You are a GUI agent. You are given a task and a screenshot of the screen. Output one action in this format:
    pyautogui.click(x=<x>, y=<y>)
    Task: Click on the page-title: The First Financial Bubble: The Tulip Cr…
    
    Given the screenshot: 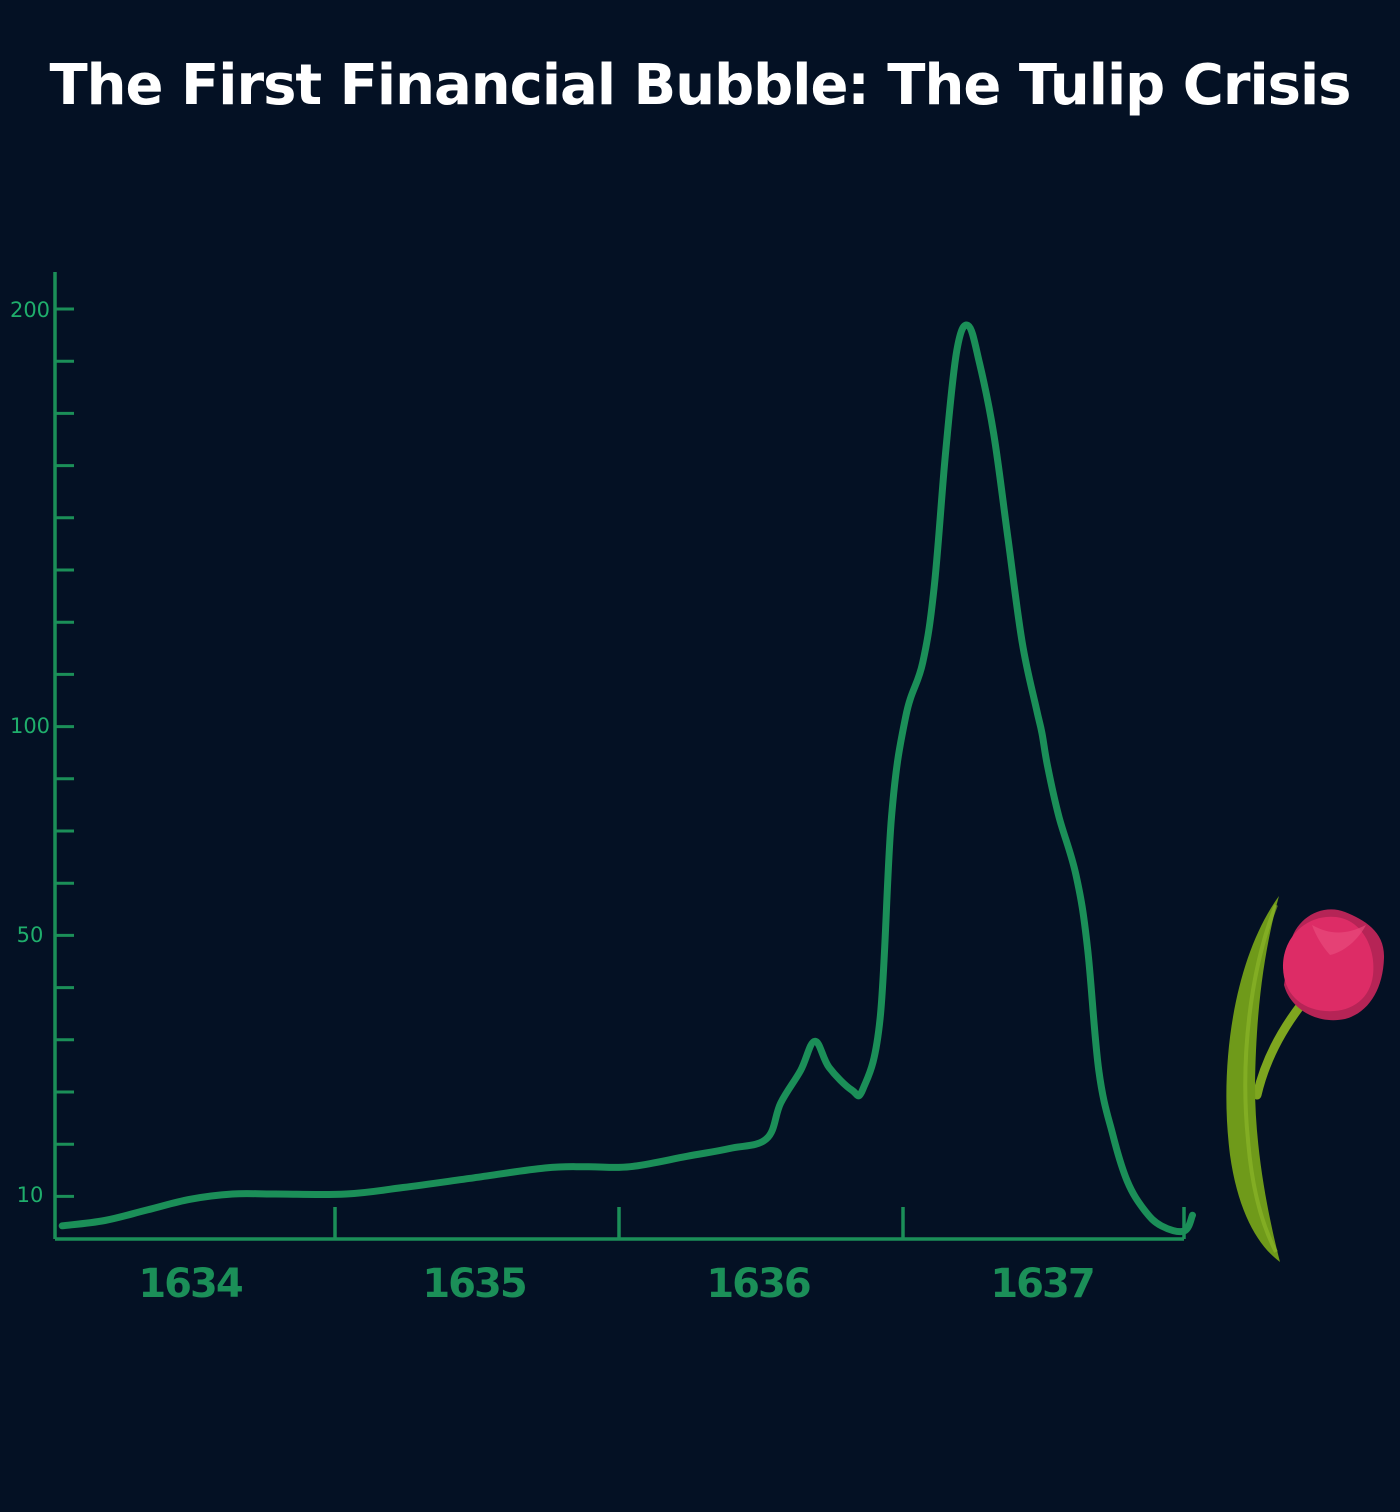 What is the action you would take?
    pyautogui.click(x=700, y=85)
    